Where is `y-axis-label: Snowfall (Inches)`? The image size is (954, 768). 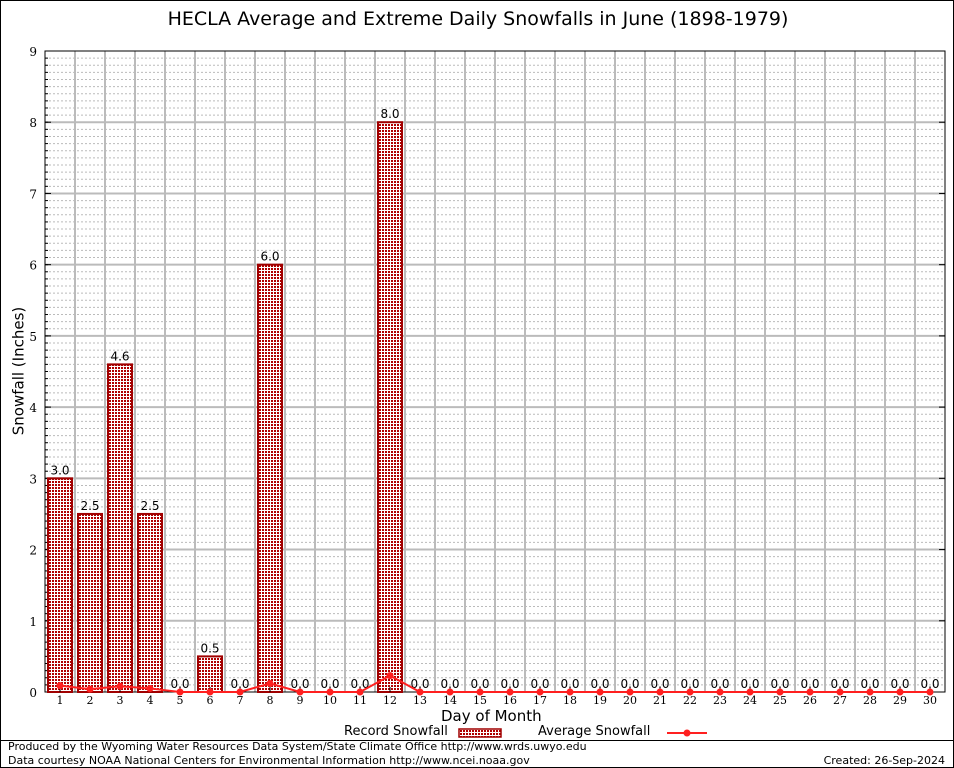
y-axis-label: Snowfall (Inches) is located at coordinates (18, 371).